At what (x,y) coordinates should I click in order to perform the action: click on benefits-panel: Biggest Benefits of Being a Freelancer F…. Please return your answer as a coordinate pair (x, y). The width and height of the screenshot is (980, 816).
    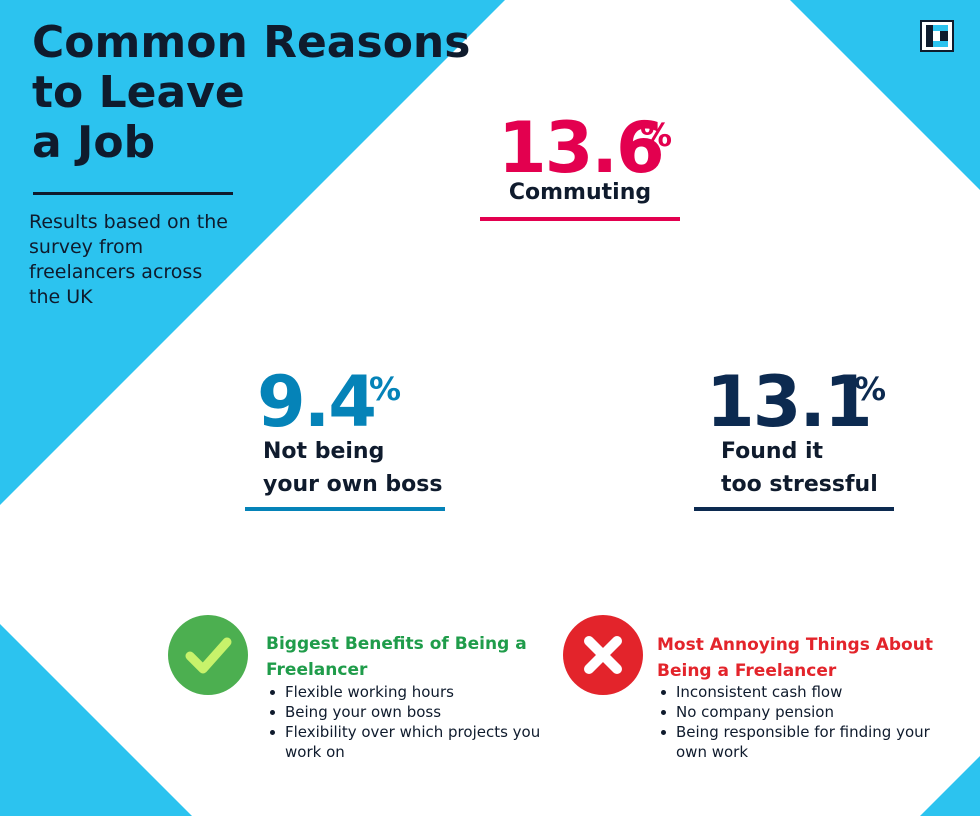
    Looking at the image, I should click on (358, 694).